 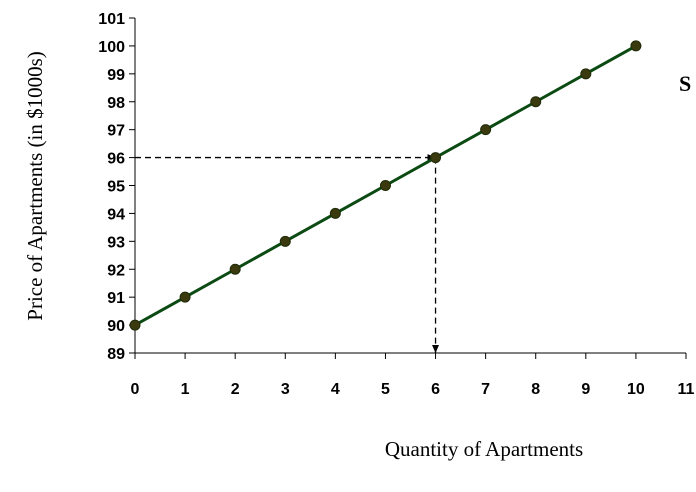 I want to click on y-tick-label: 90, so click(x=116, y=326).